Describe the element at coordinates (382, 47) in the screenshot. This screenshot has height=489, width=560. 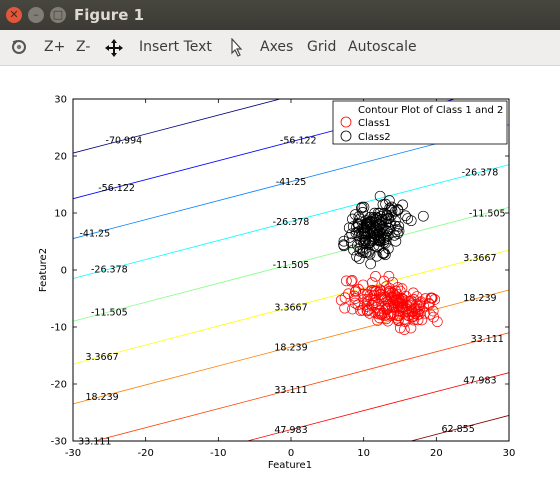
I see `autoscale-button: Autoscale` at that location.